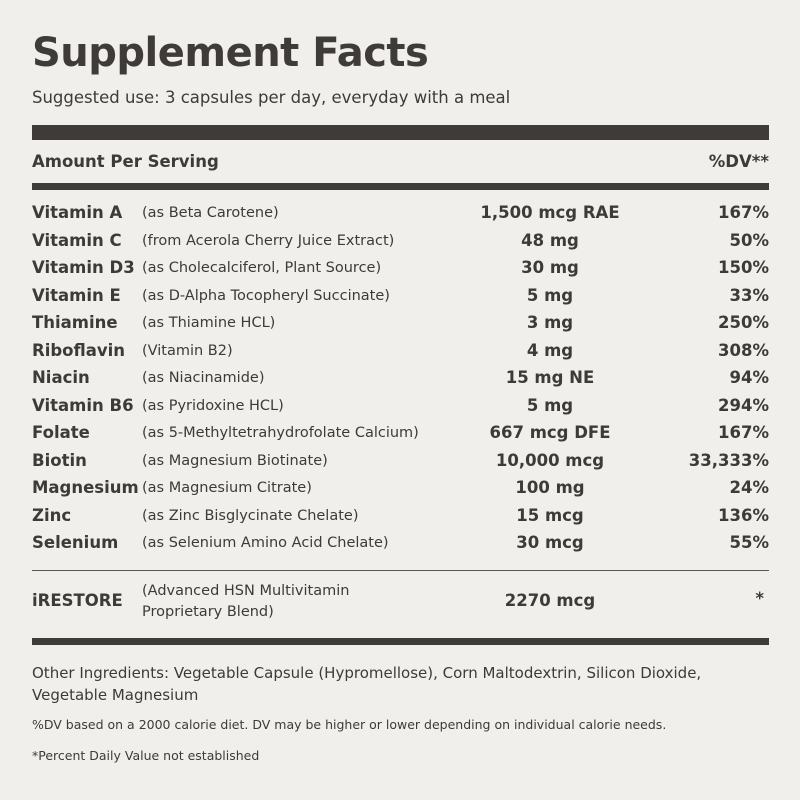 The height and width of the screenshot is (800, 800). Describe the element at coordinates (208, 612) in the screenshot. I see `blend-source-line2: Proprietary Blend)` at that location.